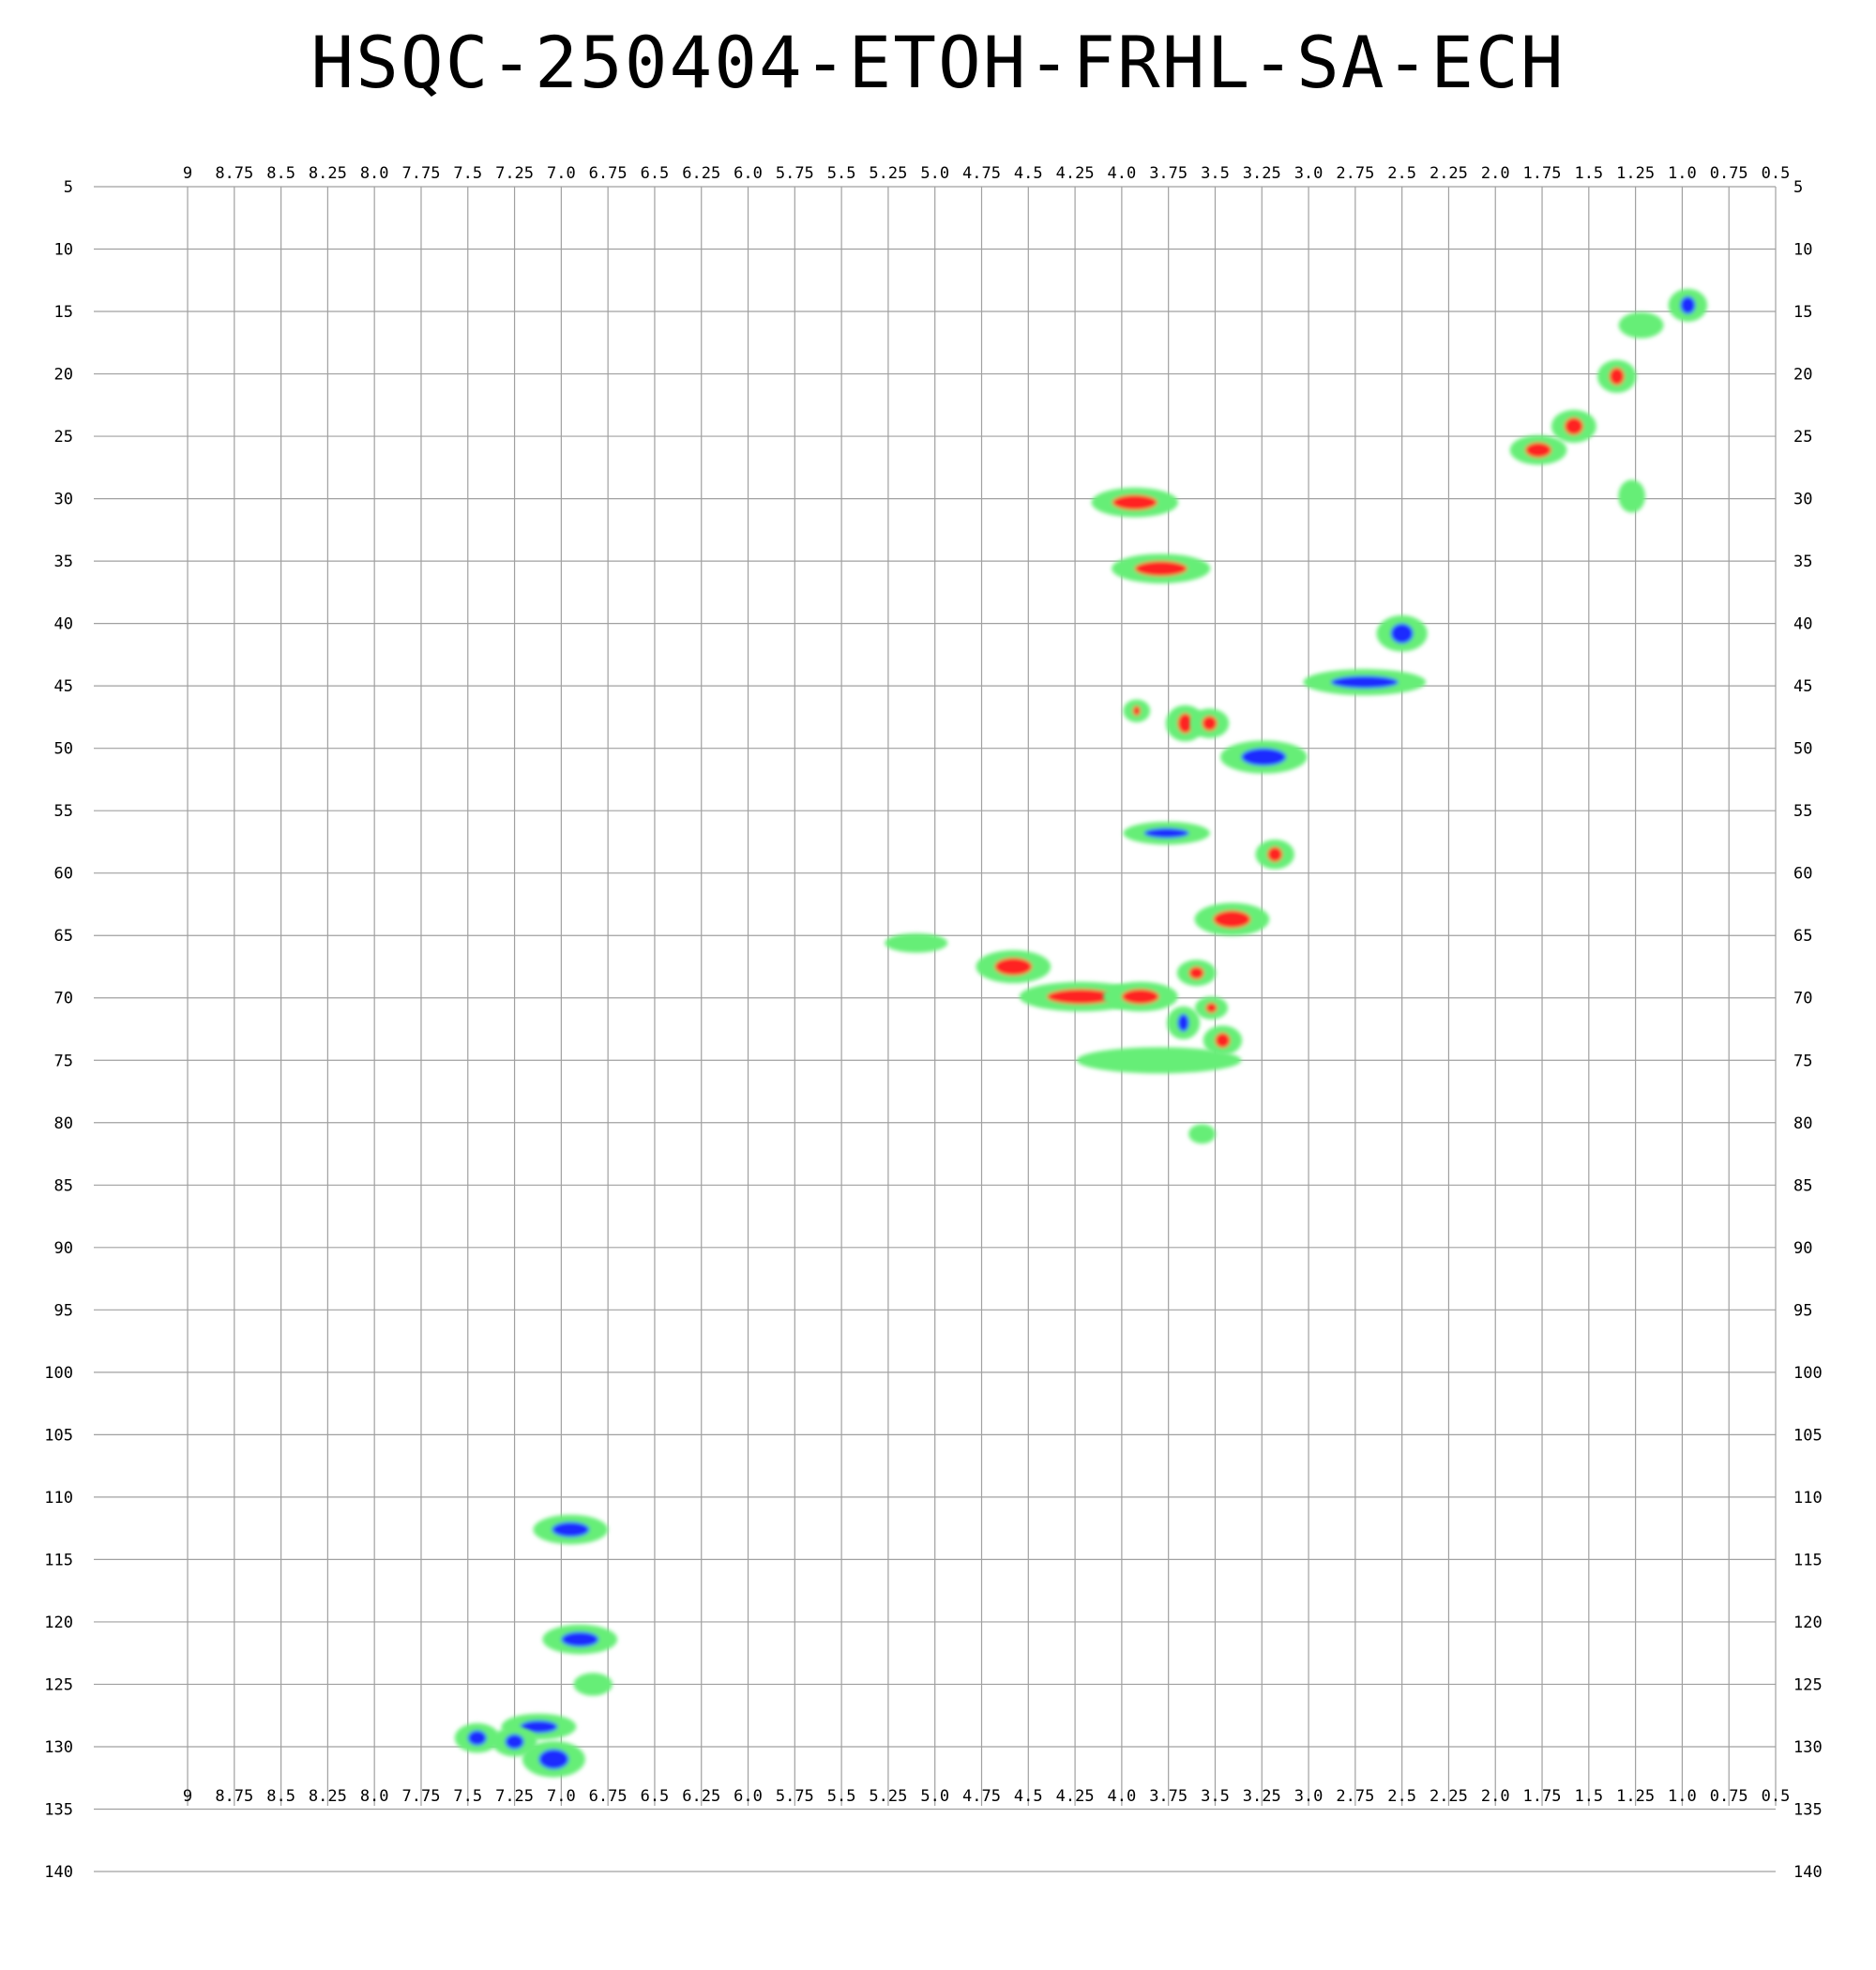 This screenshot has width=1876, height=1970. What do you see at coordinates (1808, 1499) in the screenshot?
I see `y-tick-label-right: 110` at bounding box center [1808, 1499].